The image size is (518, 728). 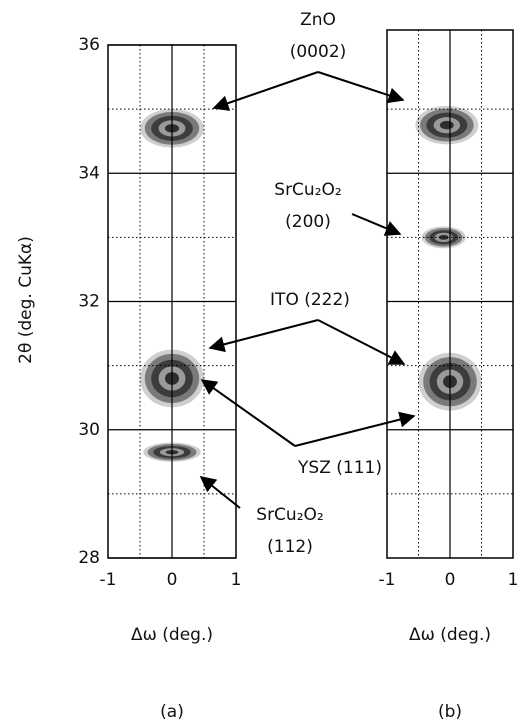 What do you see at coordinates (450, 712) in the screenshot?
I see `panel-label: (b)` at bounding box center [450, 712].